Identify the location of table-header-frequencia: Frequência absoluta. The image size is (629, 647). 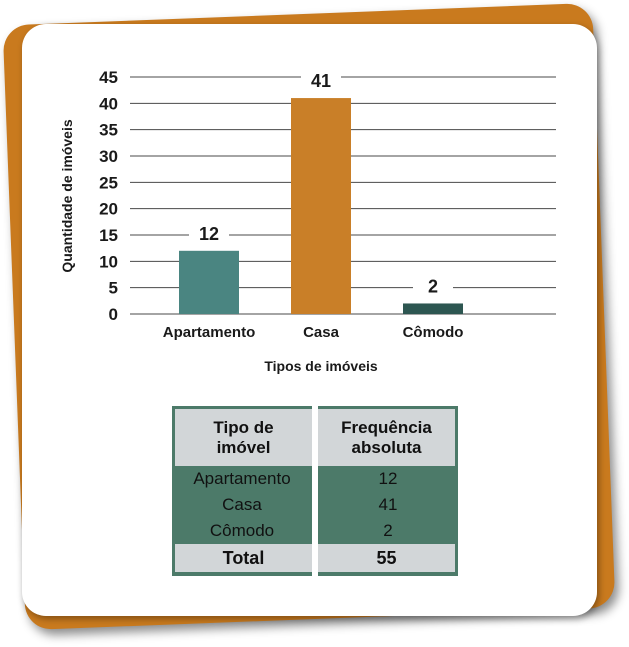
(386, 437).